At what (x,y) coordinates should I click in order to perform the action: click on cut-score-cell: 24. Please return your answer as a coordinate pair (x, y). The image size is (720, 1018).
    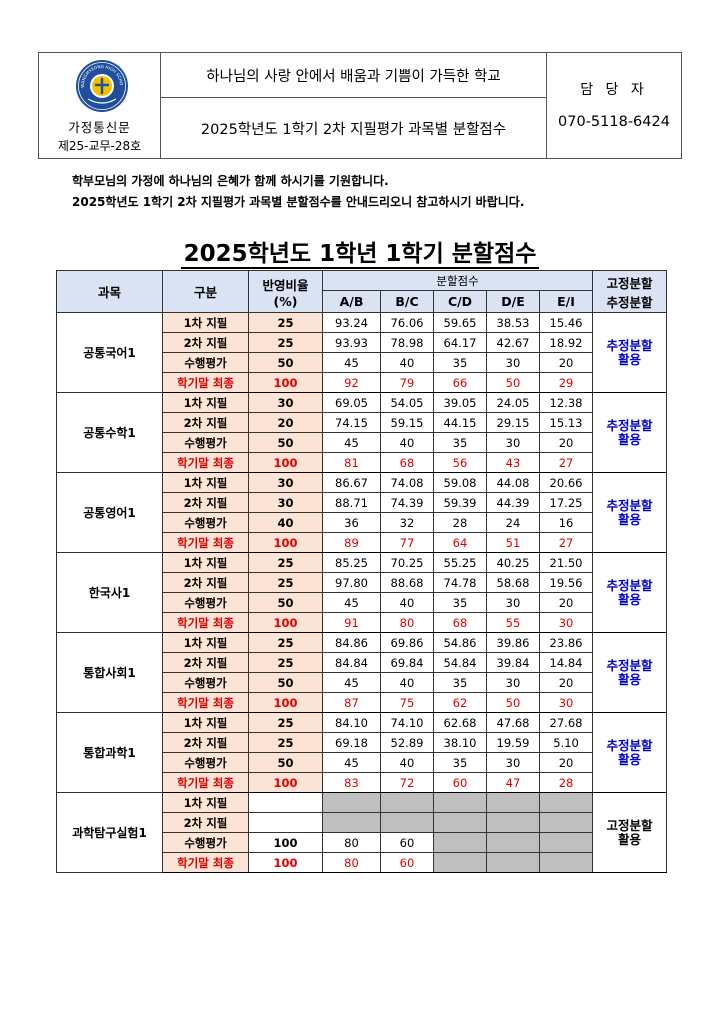
    Looking at the image, I should click on (513, 522).